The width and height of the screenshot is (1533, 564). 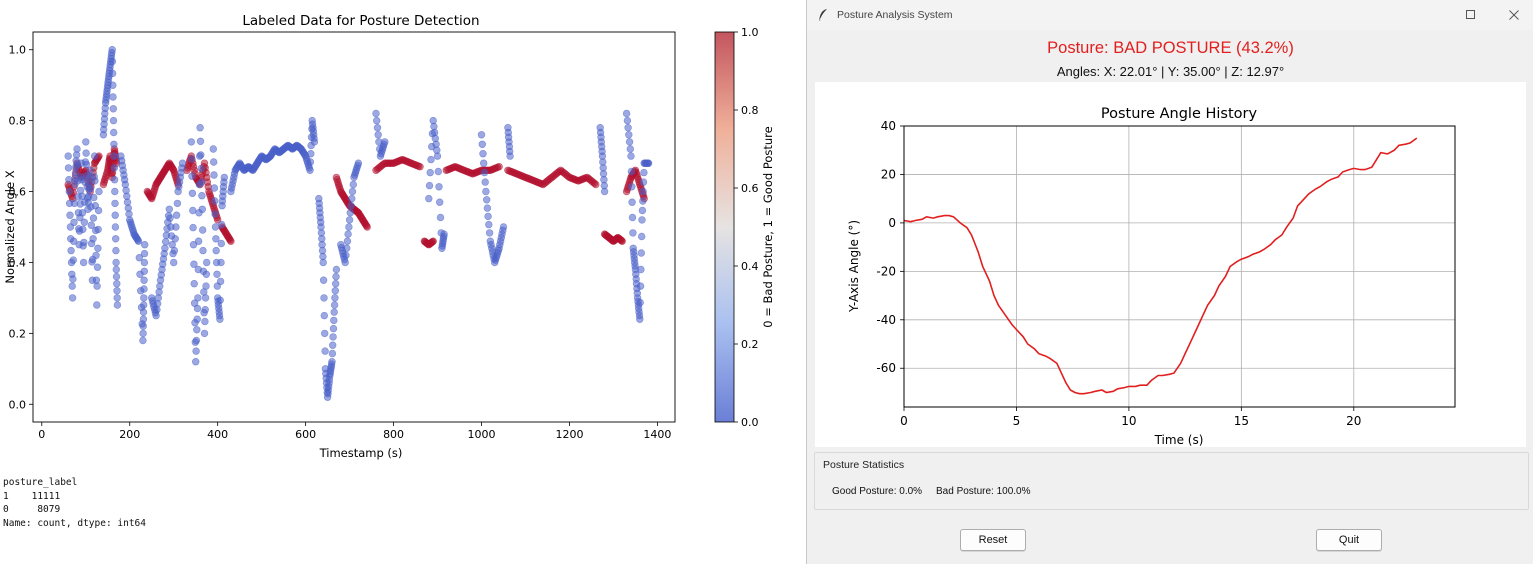 What do you see at coordinates (18, 333) in the screenshot?
I see `y-tick-label: 0.2` at bounding box center [18, 333].